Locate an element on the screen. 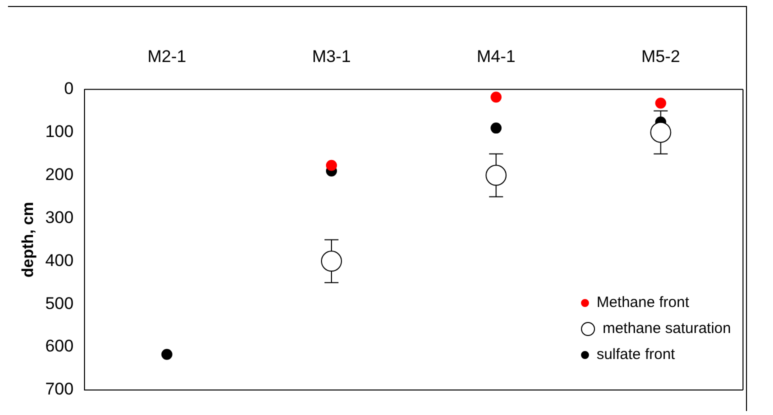 Image resolution: width=773 pixels, height=415 pixels. x-tick-label: M5-2 is located at coordinates (660, 56).